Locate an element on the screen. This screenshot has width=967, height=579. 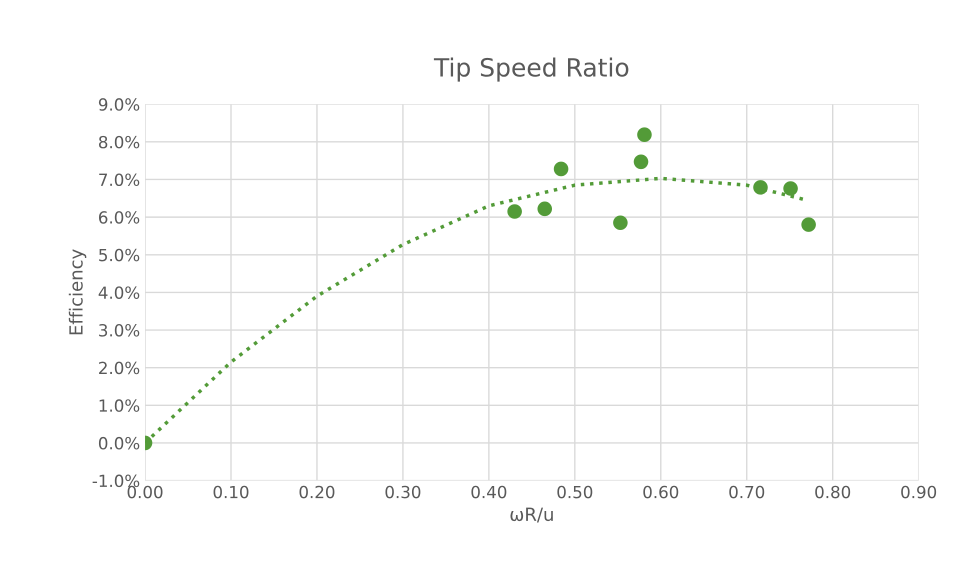
y-tick-label: 8.0% is located at coordinates (119, 142).